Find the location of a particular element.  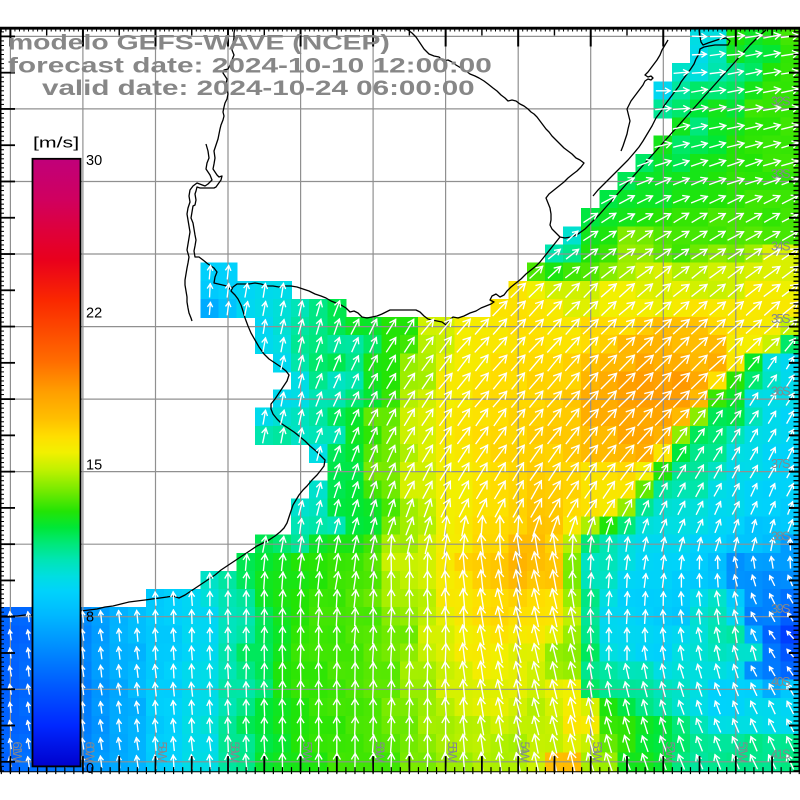

svg-text: 55W is located at coordinates (452, 753).